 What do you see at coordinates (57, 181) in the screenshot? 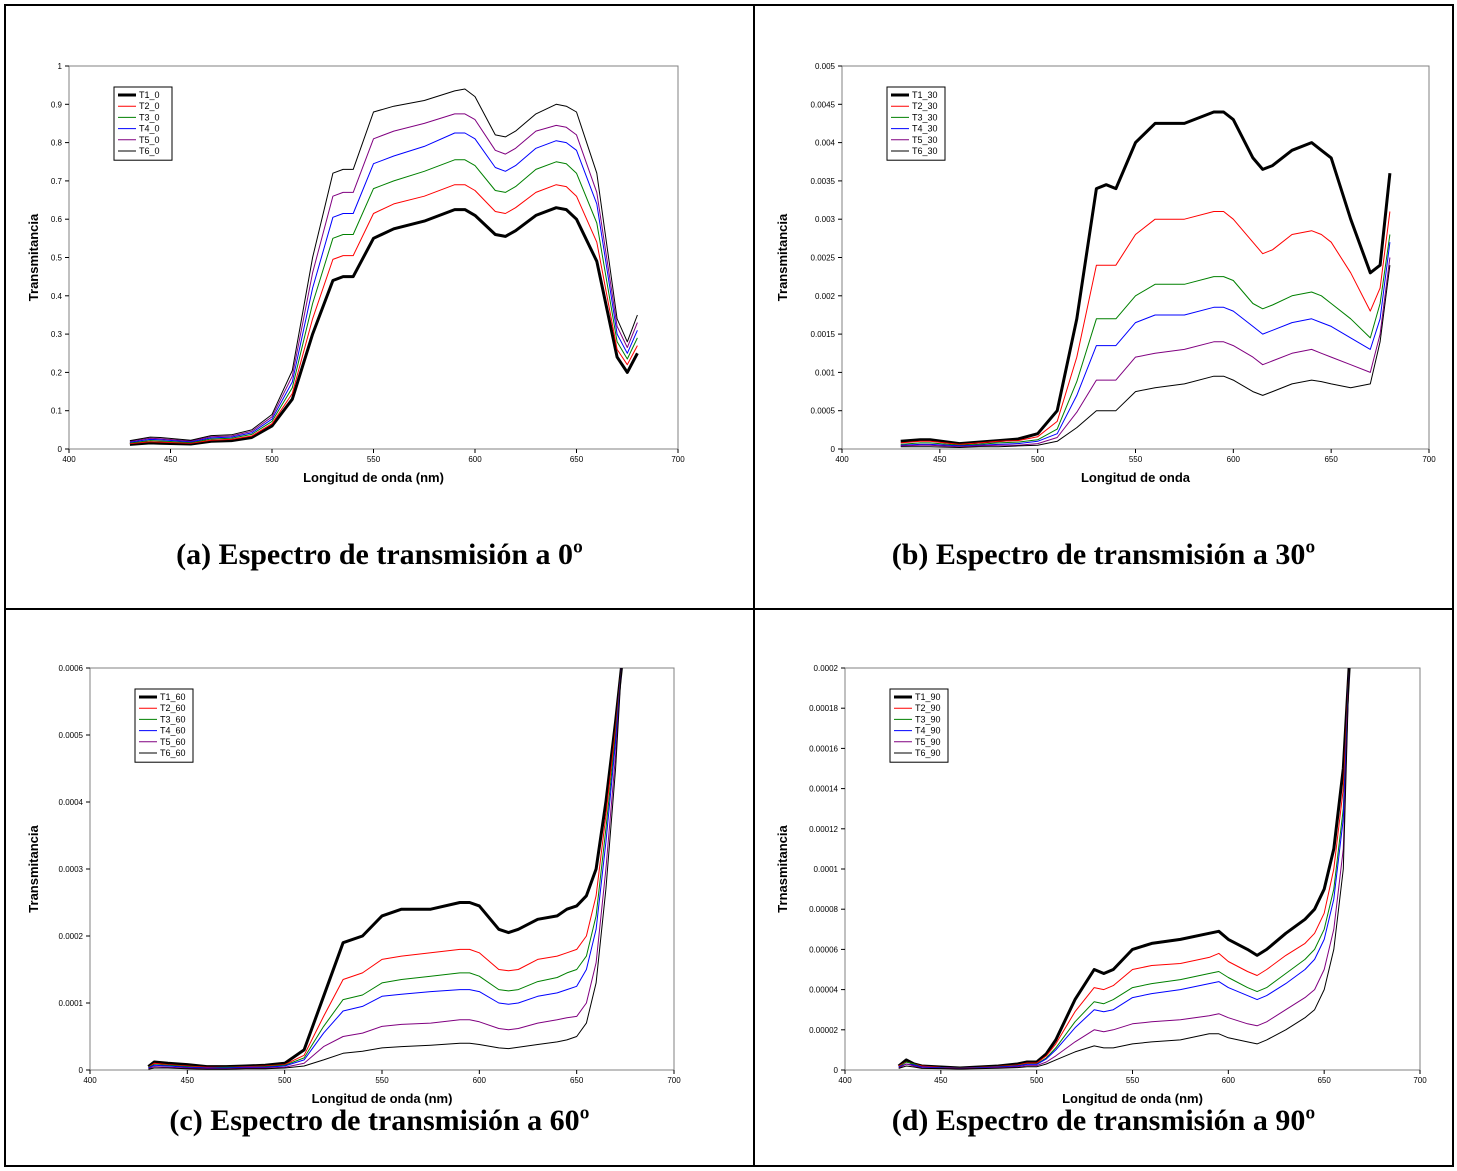
I see `y-tick-label: 0.7` at bounding box center [57, 181].